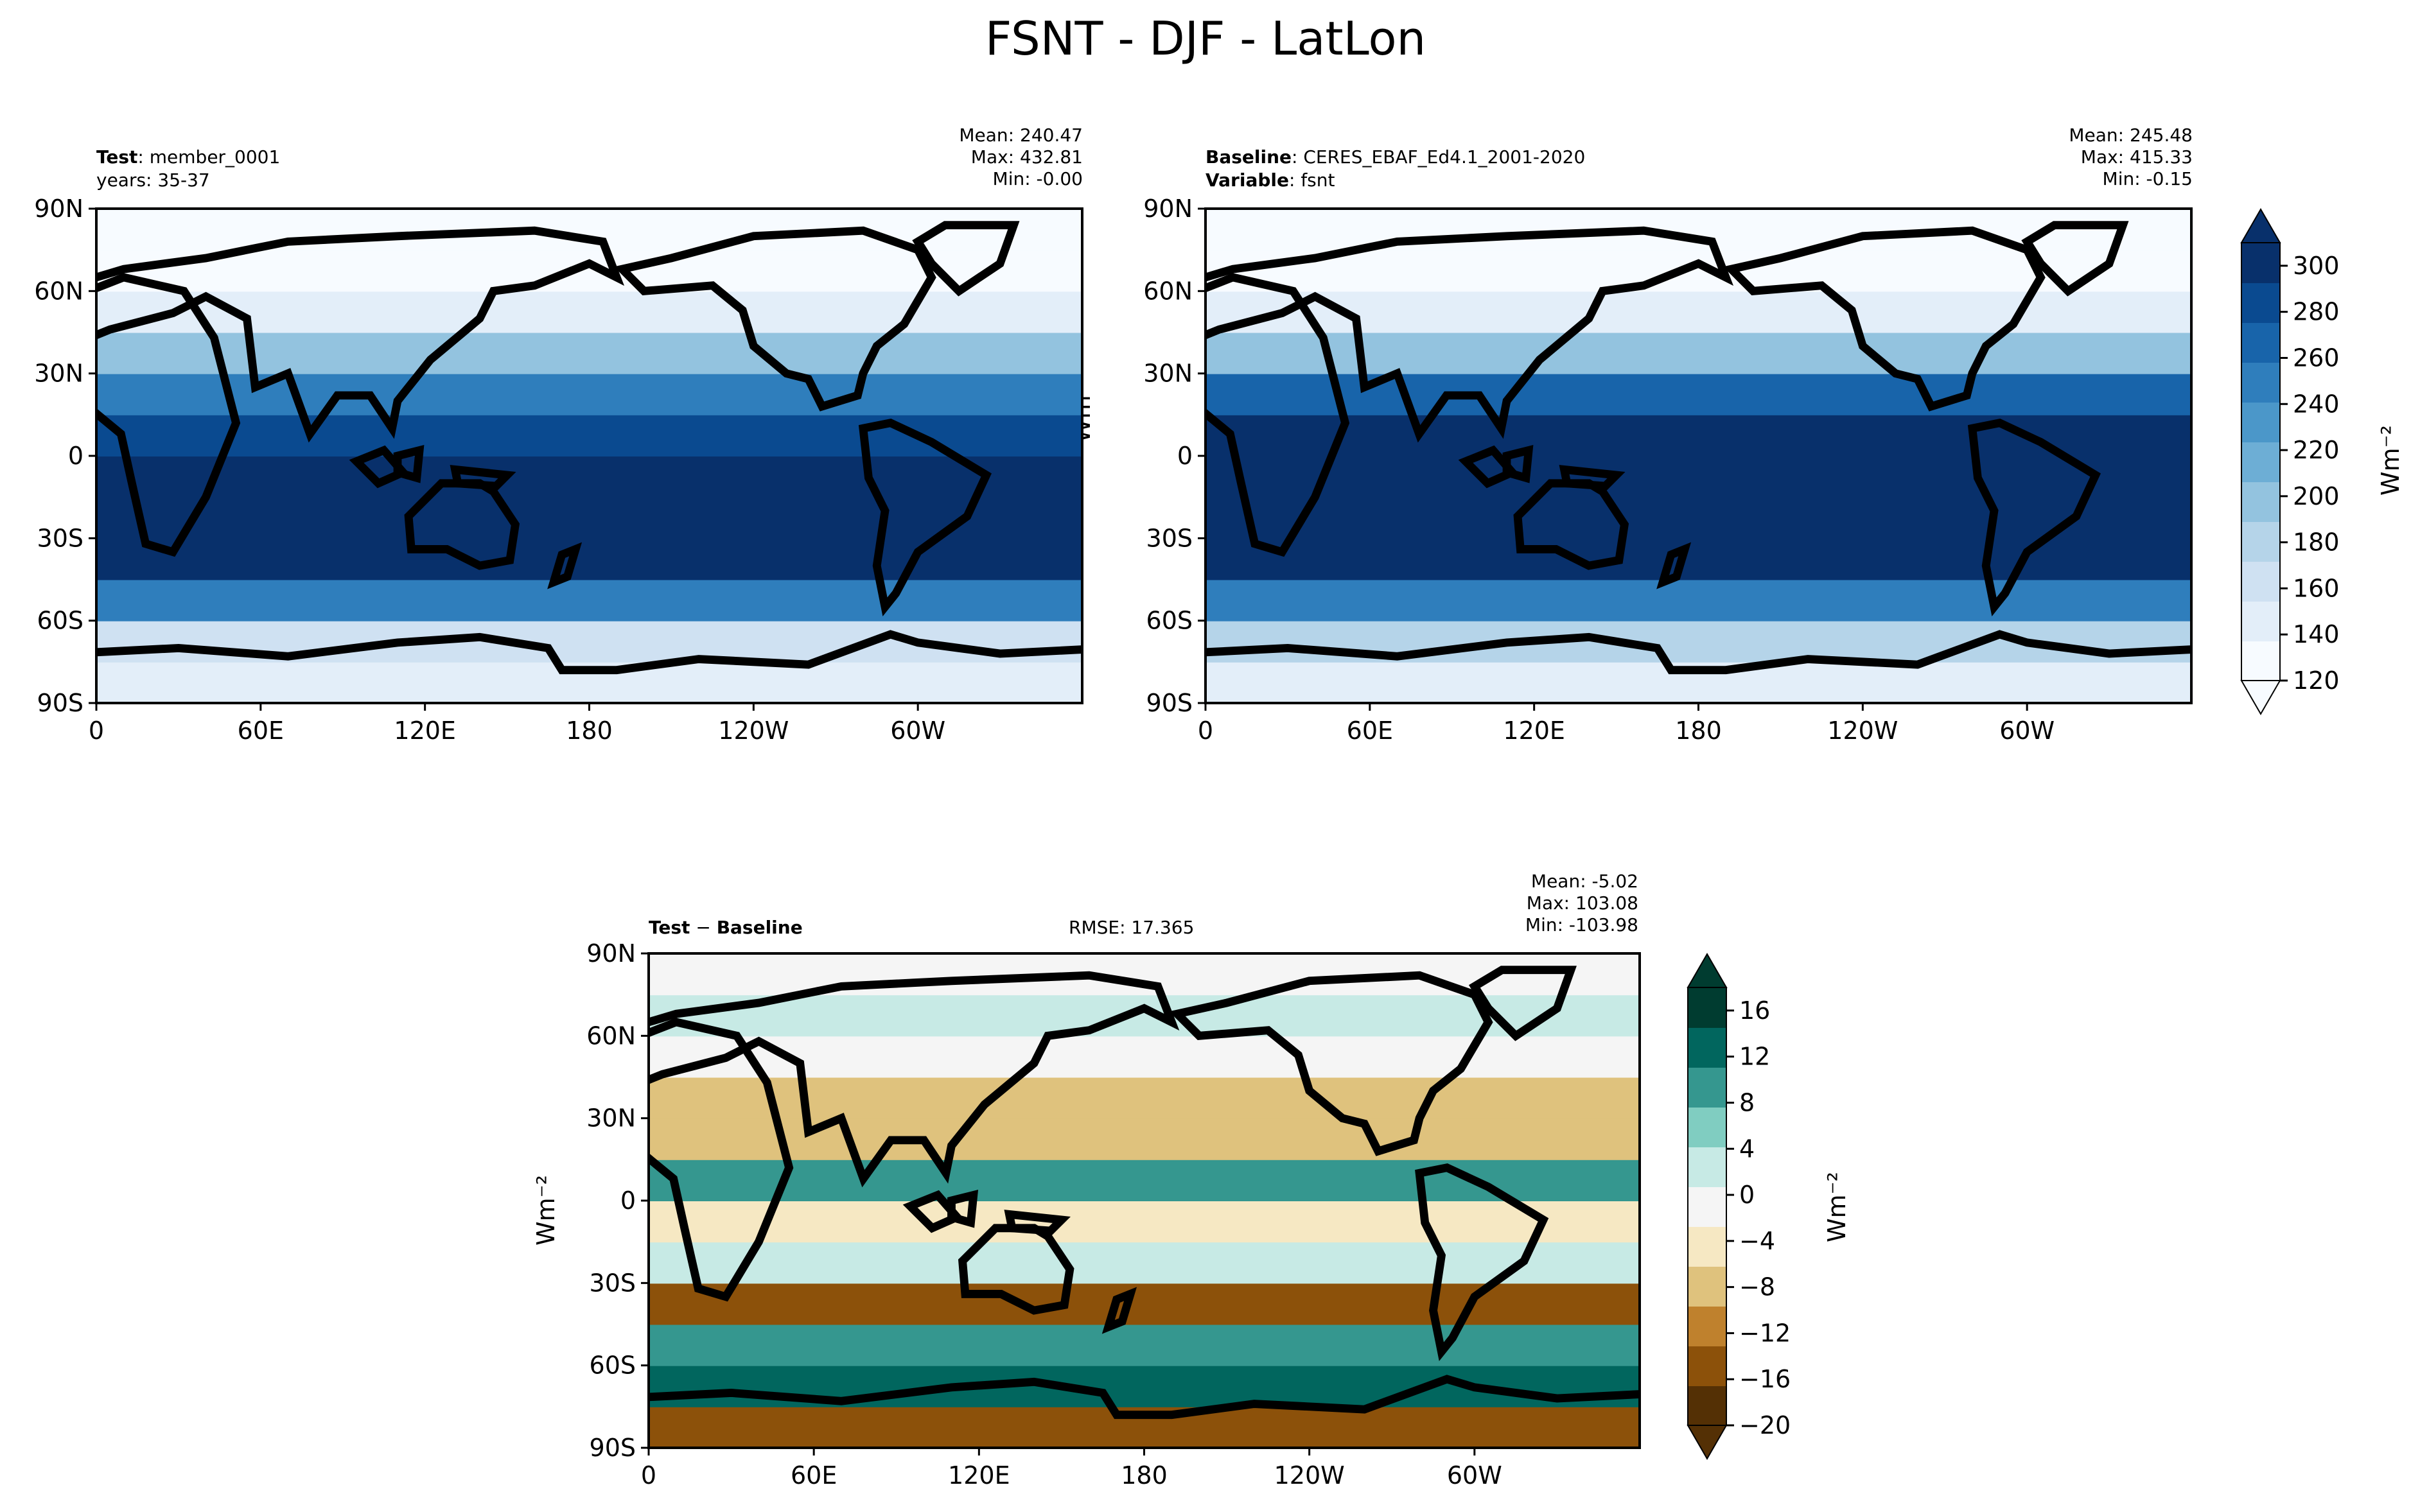 The height and width of the screenshot is (1512, 2411). What do you see at coordinates (1747, 1195) in the screenshot?
I see `brbg-colorbar-tick-label: 0` at bounding box center [1747, 1195].